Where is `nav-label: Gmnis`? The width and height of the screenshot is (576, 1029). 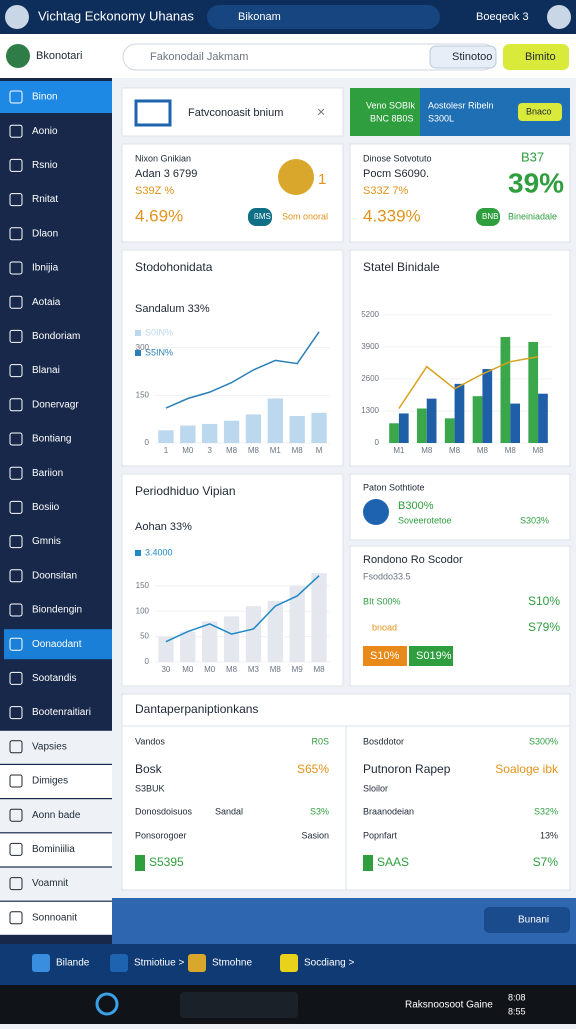 nav-label: Gmnis is located at coordinates (46, 541).